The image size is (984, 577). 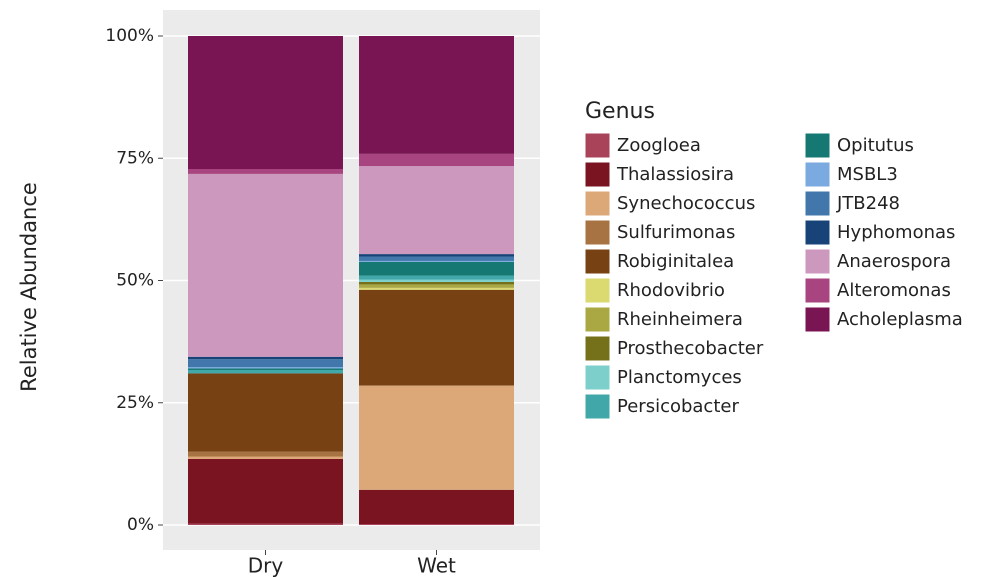 What do you see at coordinates (875, 145) in the screenshot?
I see `legend-label: Opitutus` at bounding box center [875, 145].